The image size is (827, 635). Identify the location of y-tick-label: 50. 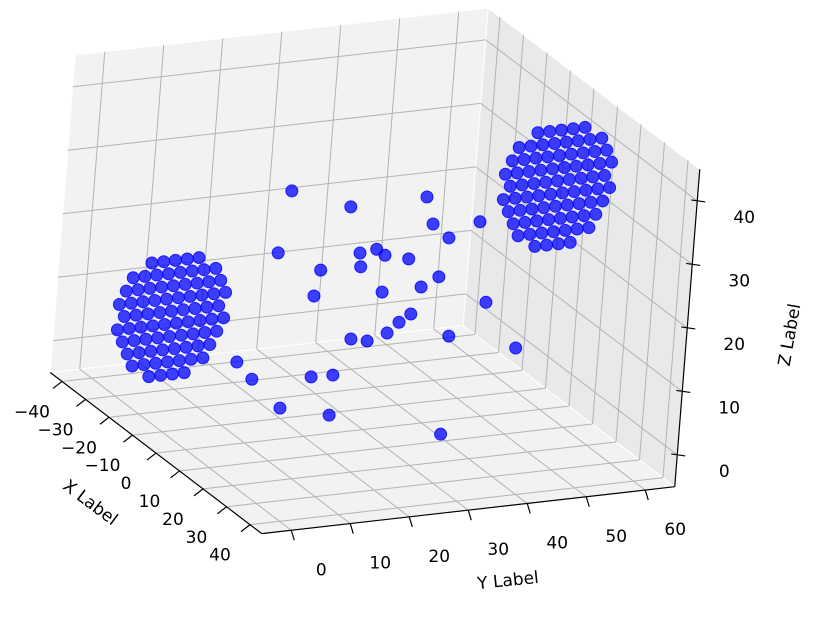
(616, 537).